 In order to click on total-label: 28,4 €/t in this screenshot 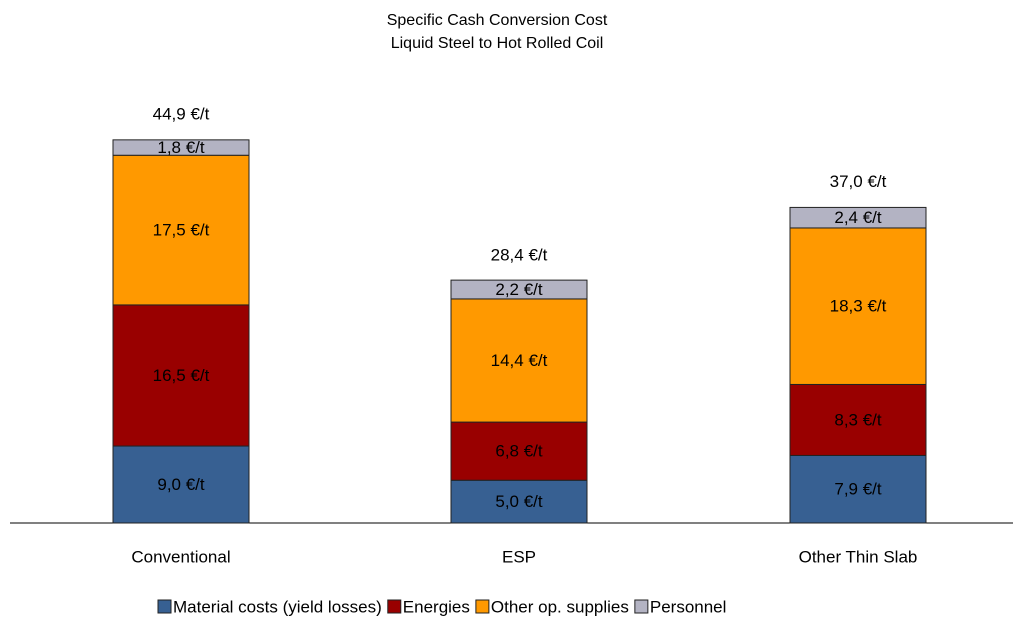, I will do `click(519, 255)`.